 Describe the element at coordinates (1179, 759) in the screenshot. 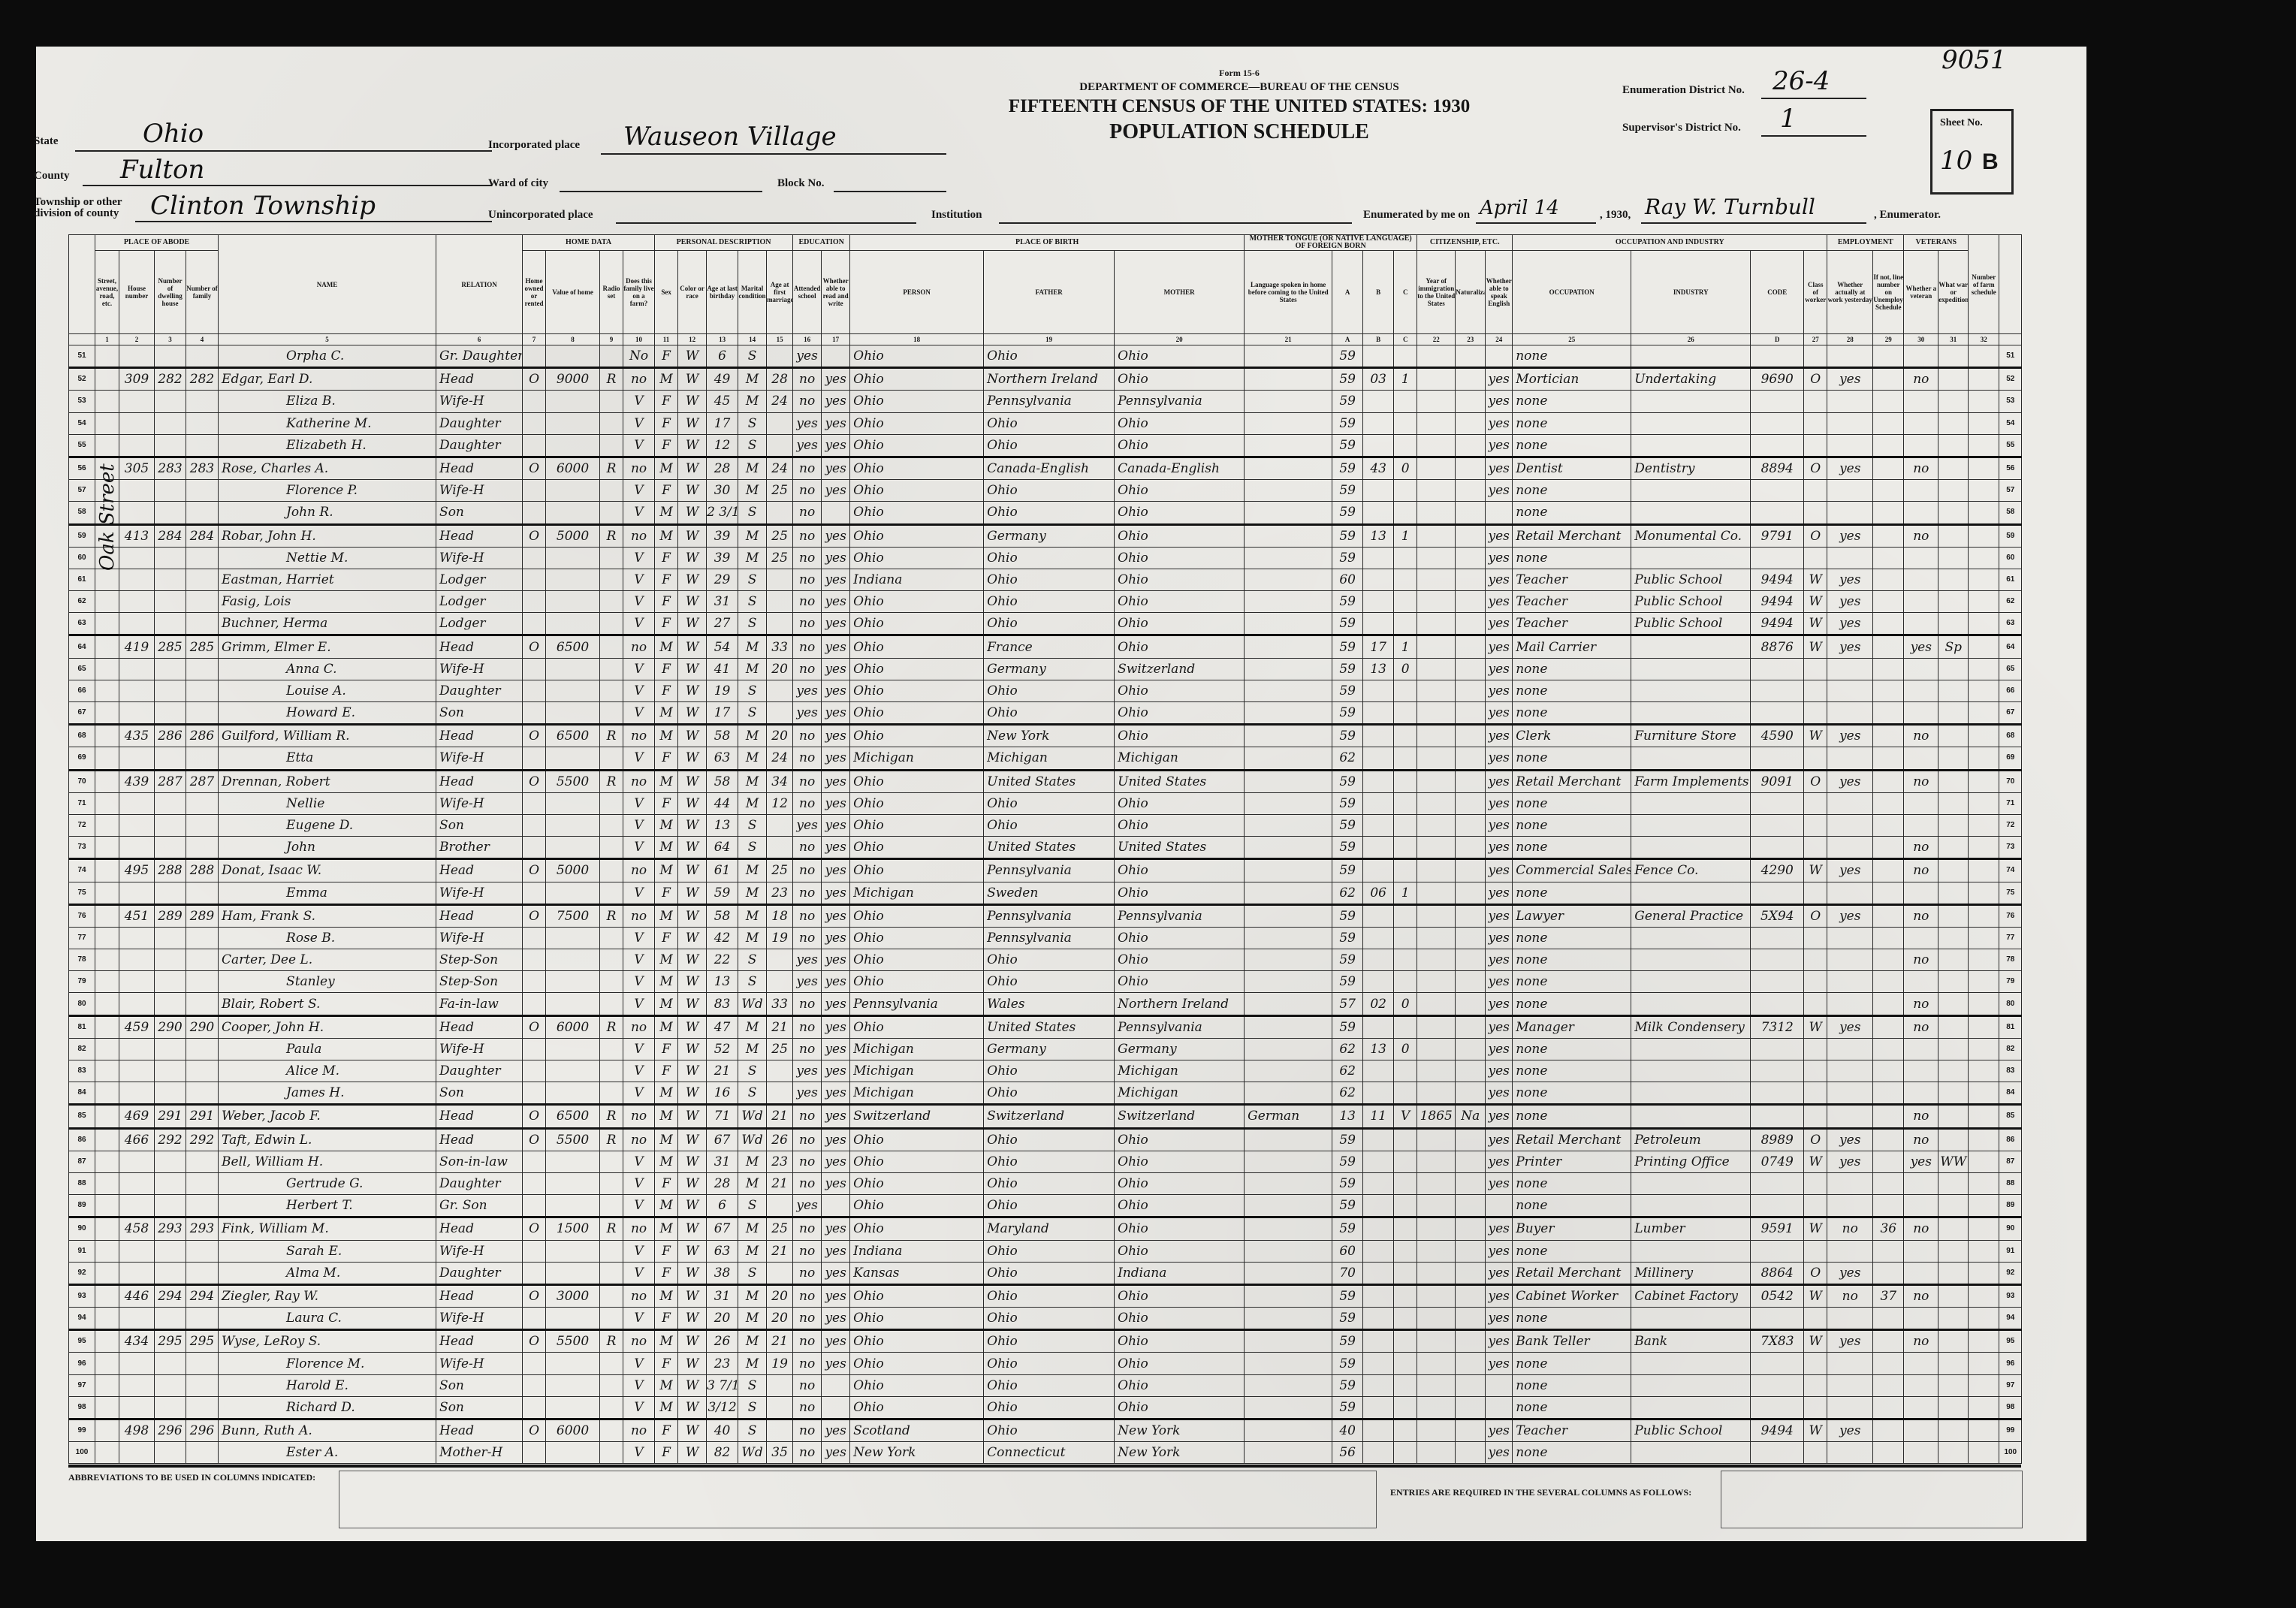

I see `cell-bp-mother: Michigan` at that location.